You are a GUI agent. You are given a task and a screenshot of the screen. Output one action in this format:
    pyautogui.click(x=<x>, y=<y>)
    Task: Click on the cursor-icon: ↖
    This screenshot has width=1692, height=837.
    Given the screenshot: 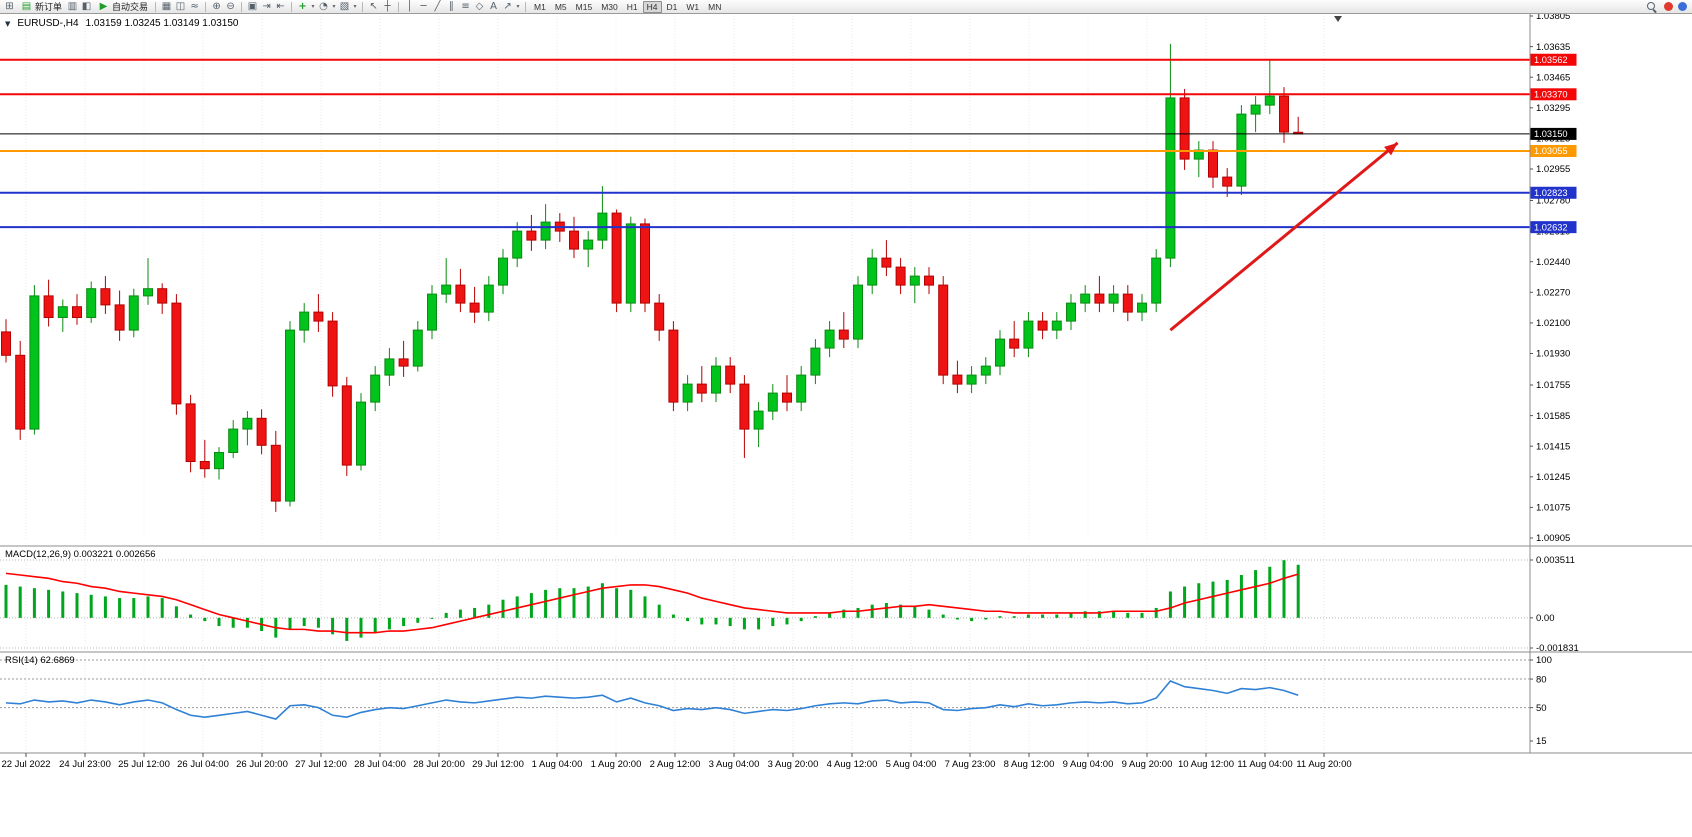 What is the action you would take?
    pyautogui.click(x=373, y=6)
    